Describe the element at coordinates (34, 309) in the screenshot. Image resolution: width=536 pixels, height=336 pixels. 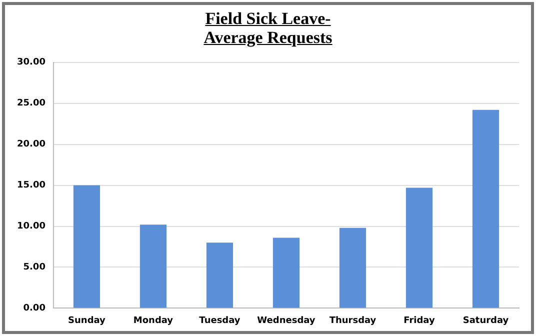
I see `y-tick-label: 0.00` at that location.